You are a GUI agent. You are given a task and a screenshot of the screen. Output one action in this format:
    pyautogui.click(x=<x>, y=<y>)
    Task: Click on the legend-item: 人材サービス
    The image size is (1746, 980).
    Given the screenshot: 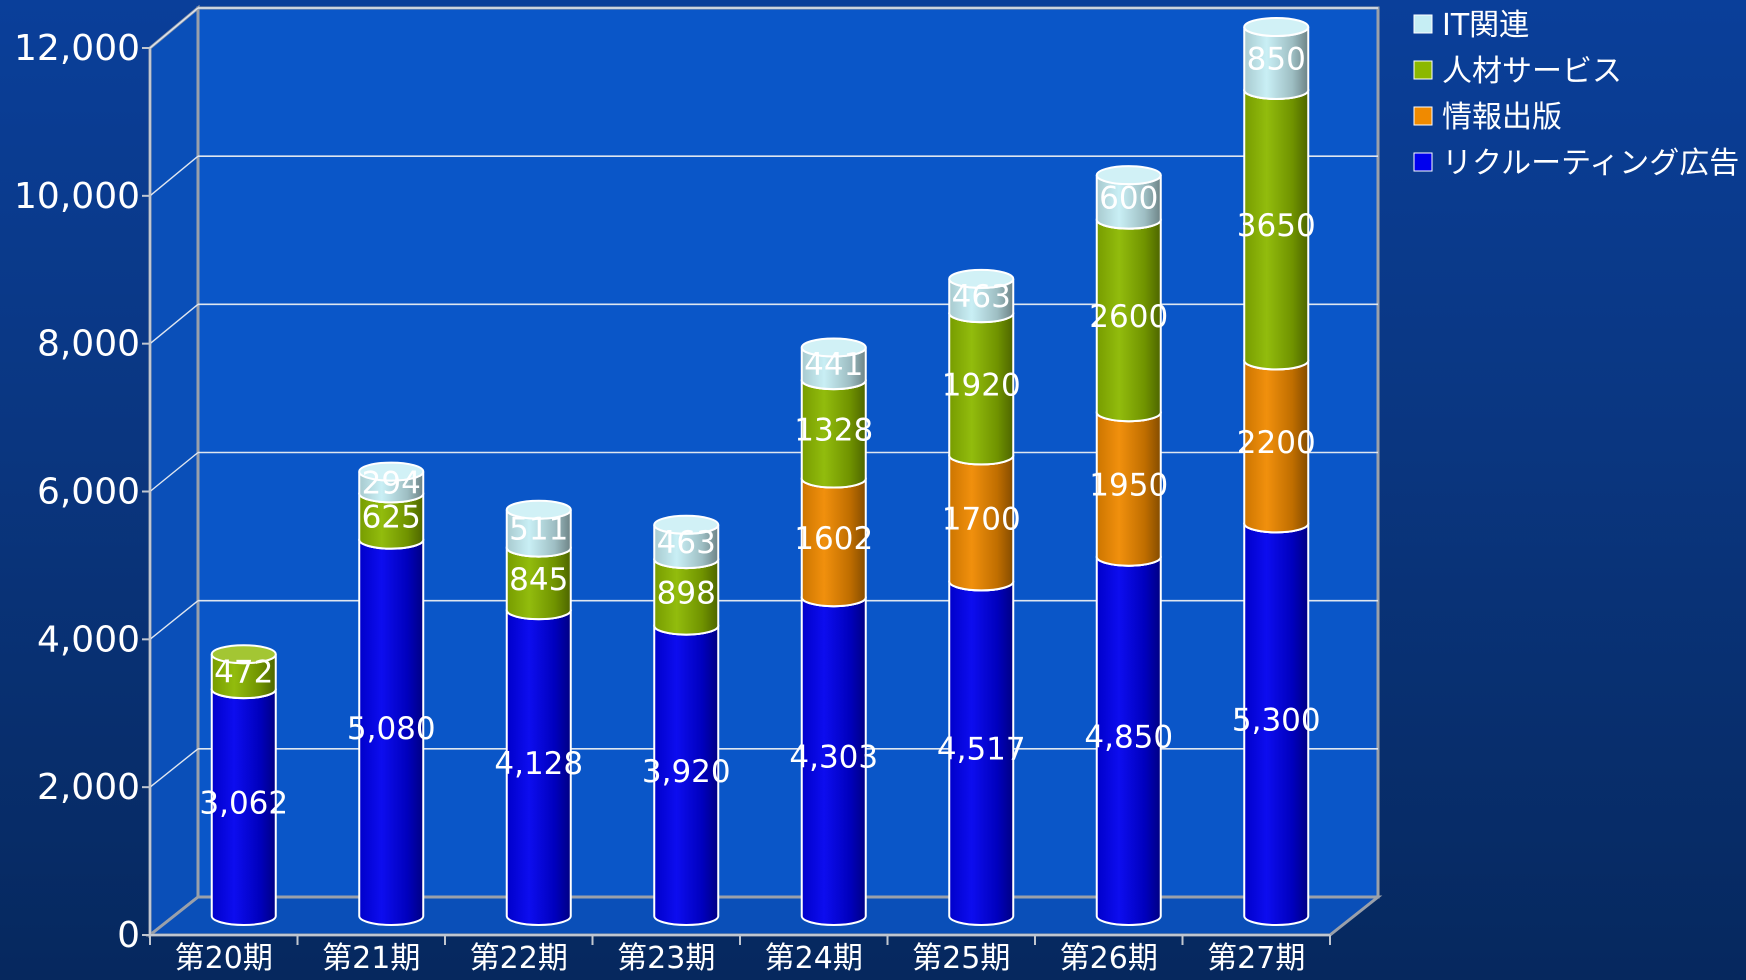 What is the action you would take?
    pyautogui.click(x=1517, y=71)
    